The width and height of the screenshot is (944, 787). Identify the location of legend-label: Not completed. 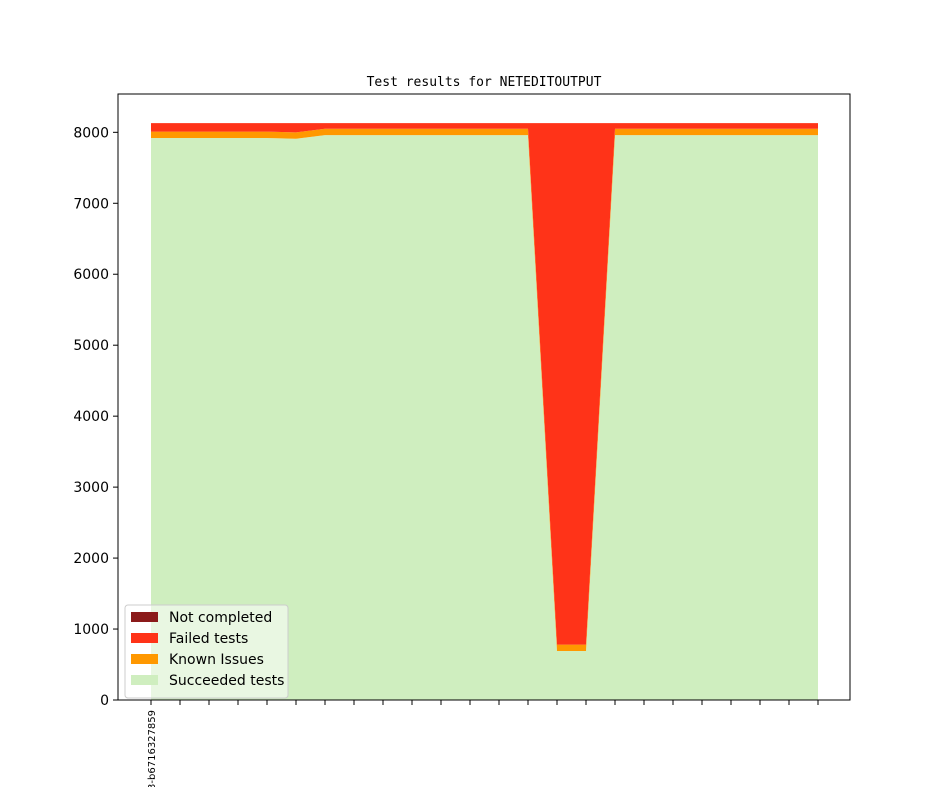
(220, 618).